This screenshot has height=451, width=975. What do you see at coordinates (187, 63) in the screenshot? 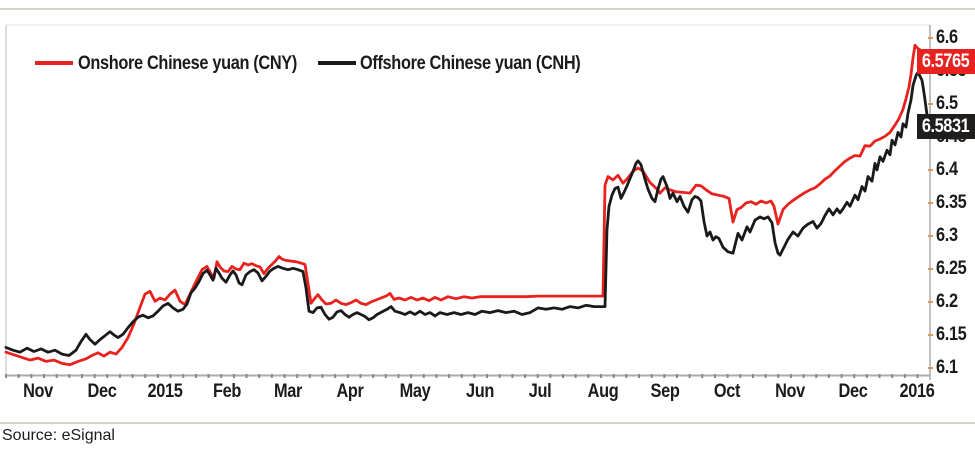
I see `cny-legend-label: Onshore Chinese yuan (CNY)` at bounding box center [187, 63].